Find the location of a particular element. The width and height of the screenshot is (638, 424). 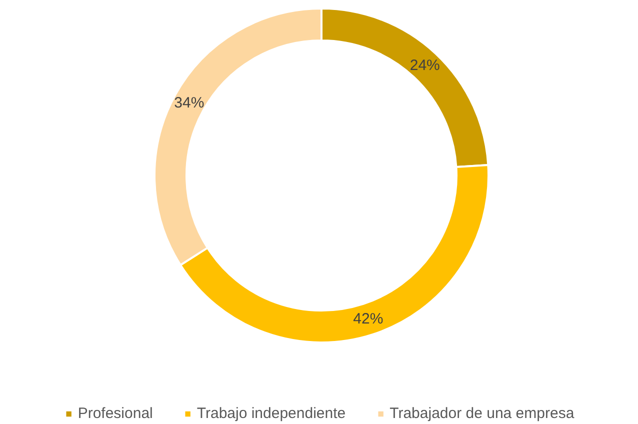

data-label: 34% is located at coordinates (189, 103).